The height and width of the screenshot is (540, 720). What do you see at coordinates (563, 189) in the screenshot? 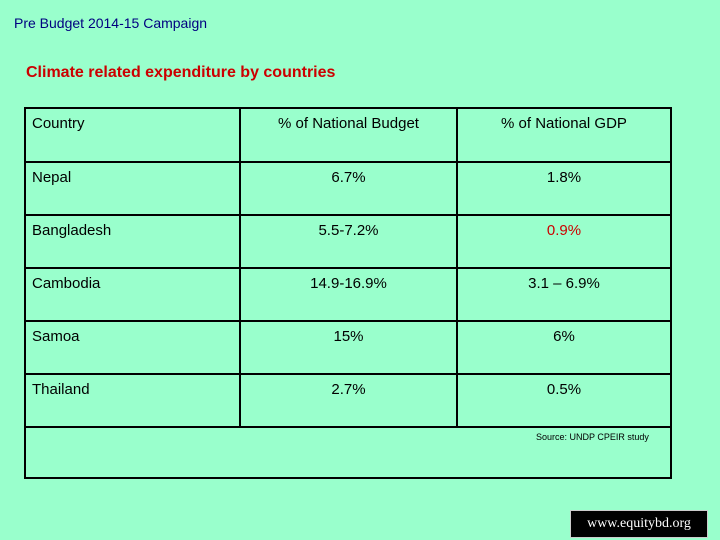
I see `gdp-cell: 1.8%` at bounding box center [563, 189].